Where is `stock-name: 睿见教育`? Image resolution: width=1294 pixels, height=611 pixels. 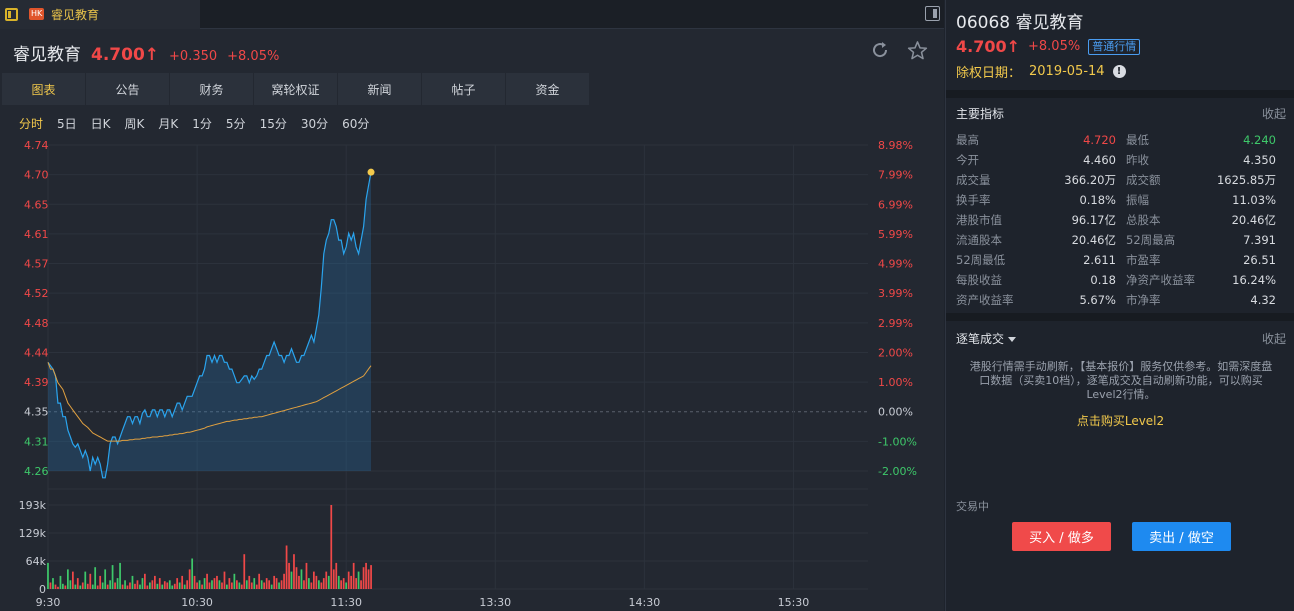 stock-name: 睿见教育 is located at coordinates (47, 55).